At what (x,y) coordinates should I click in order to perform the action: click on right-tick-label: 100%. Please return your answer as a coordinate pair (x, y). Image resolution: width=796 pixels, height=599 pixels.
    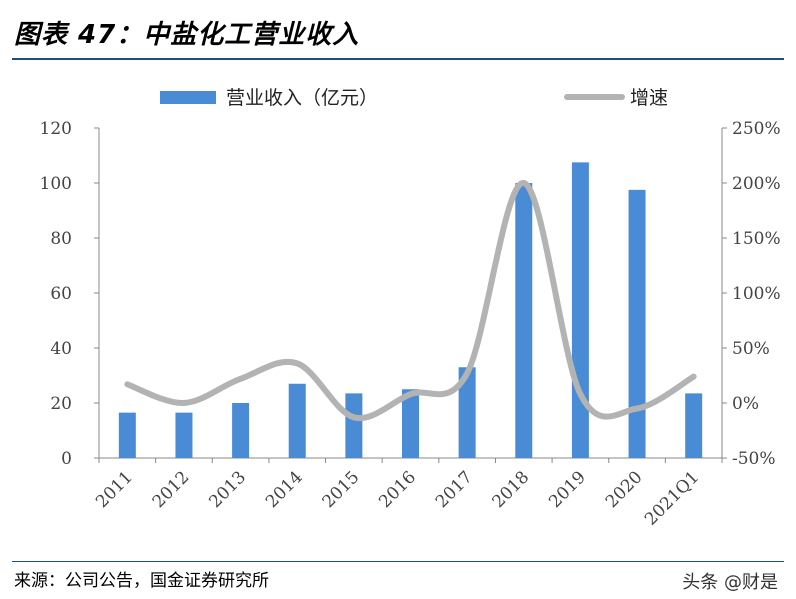
    Looking at the image, I should click on (756, 294).